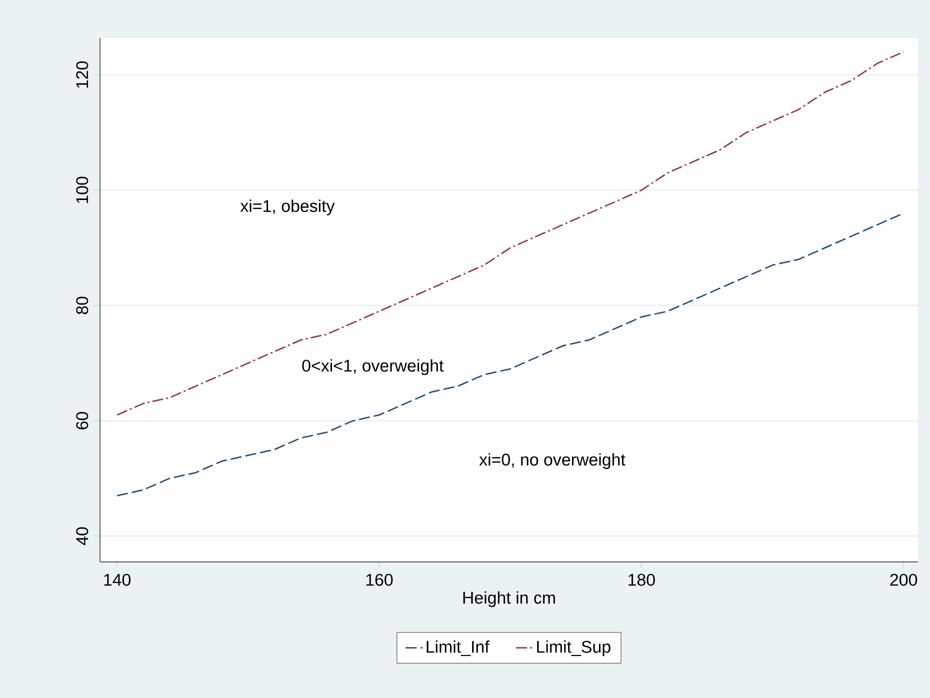  I want to click on x-tick-label: 140, so click(117, 580).